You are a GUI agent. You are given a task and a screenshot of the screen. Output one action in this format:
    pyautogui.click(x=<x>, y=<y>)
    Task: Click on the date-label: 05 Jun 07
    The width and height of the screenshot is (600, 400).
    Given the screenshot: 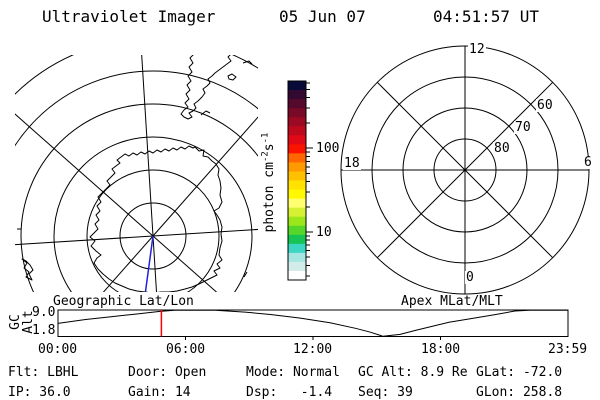 What is the action you would take?
    pyautogui.click(x=322, y=16)
    